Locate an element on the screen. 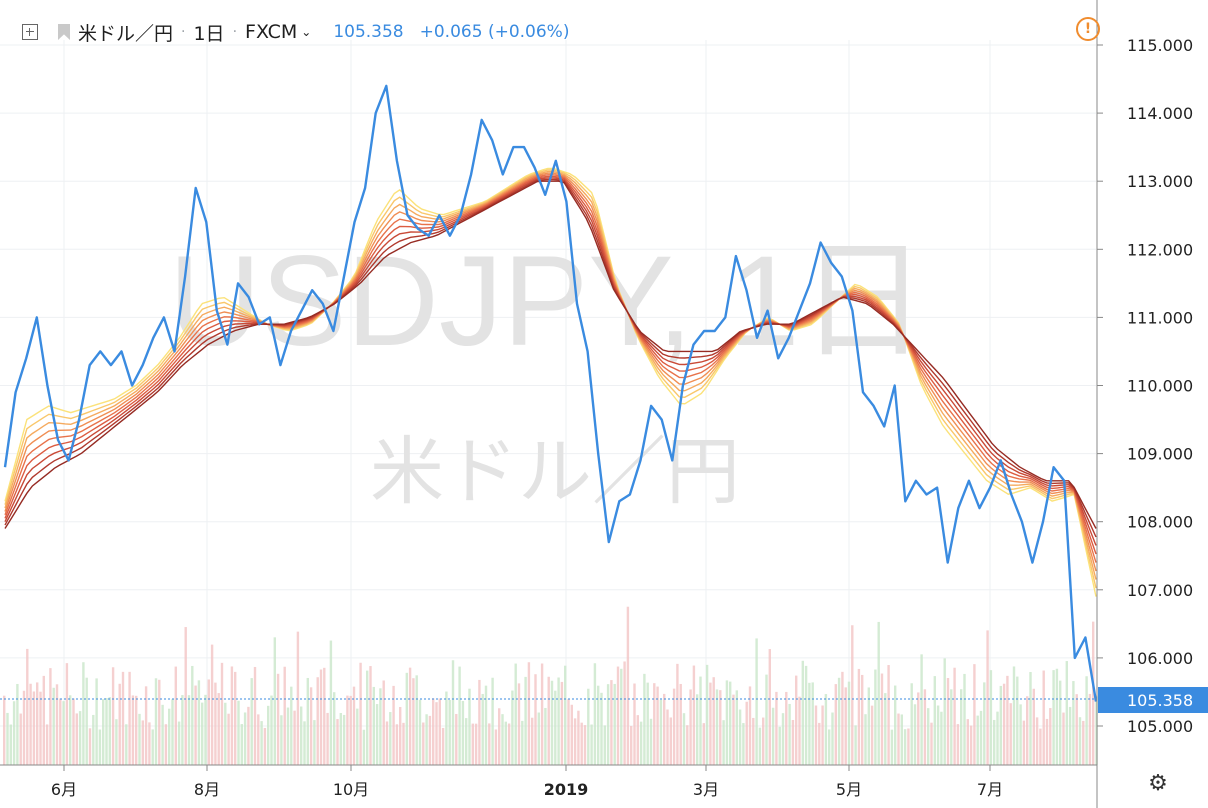  x-tick-label: 2019 is located at coordinates (566, 789).